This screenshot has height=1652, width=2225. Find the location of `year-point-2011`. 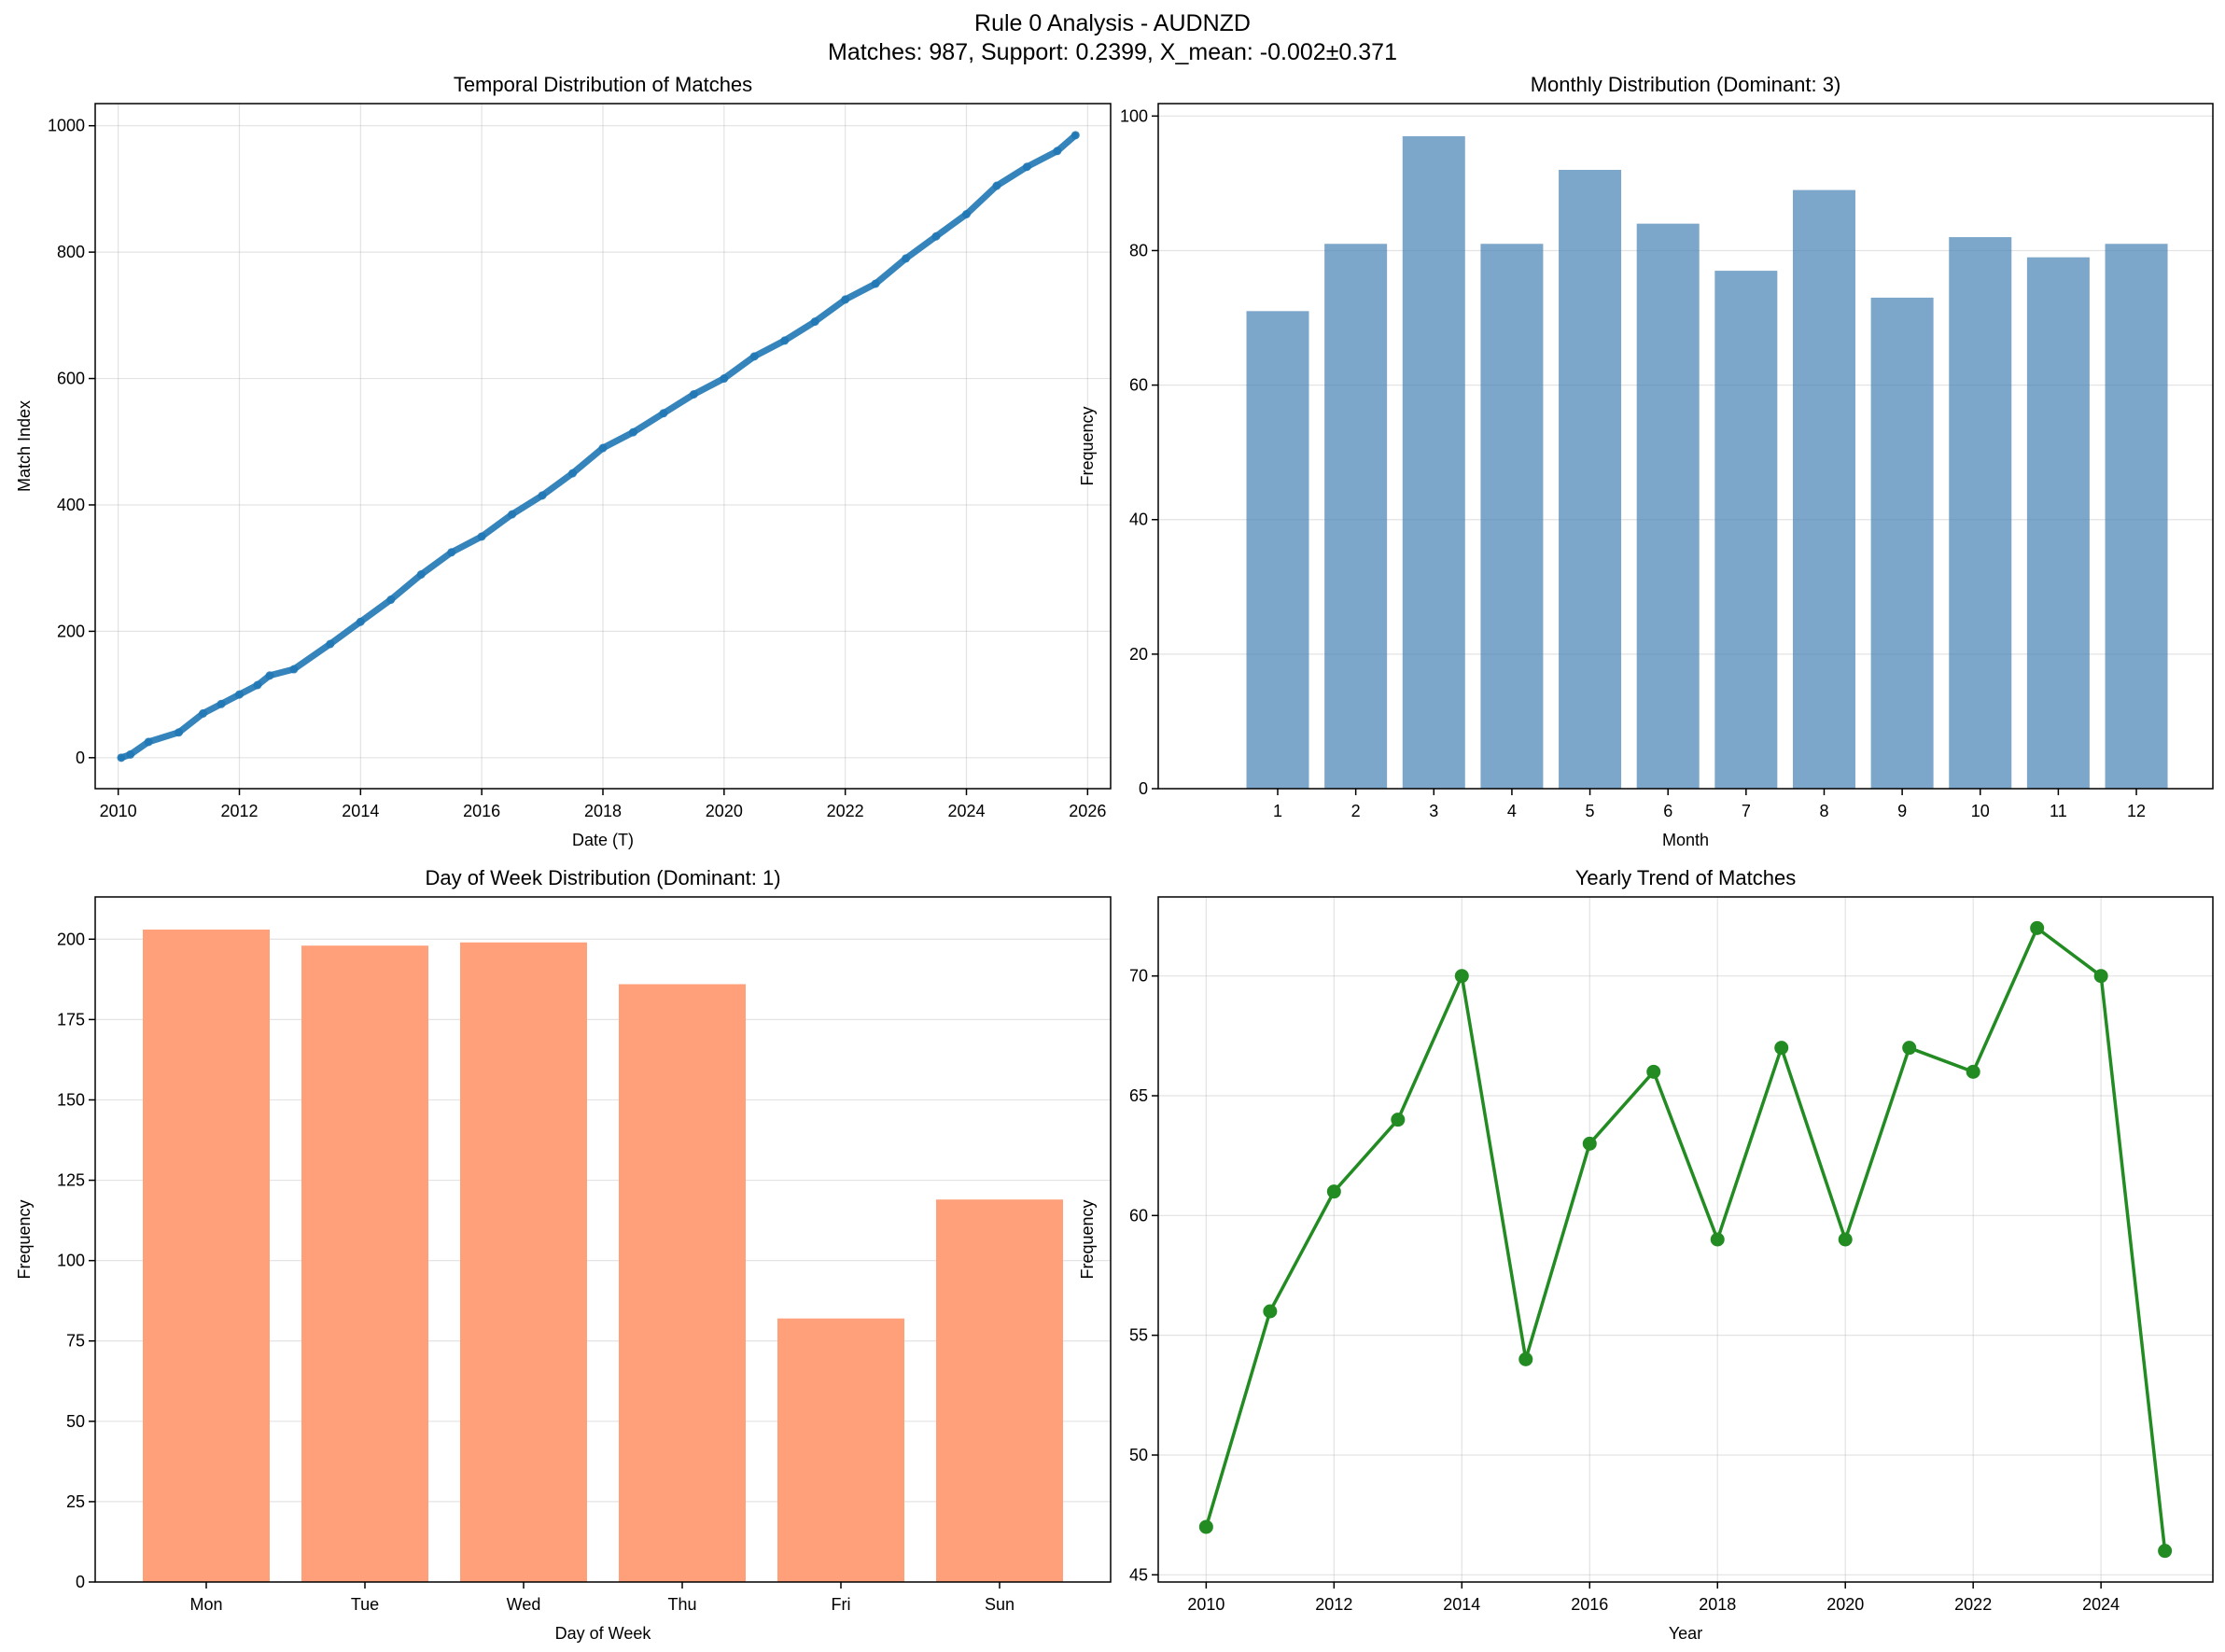

year-point-2011 is located at coordinates (1271, 1311).